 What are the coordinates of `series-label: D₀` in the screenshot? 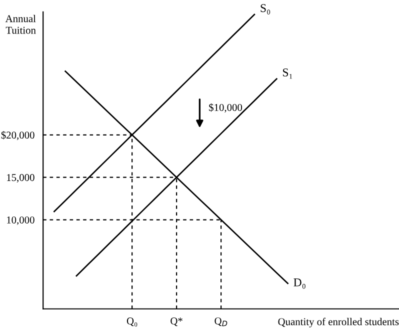 It's located at (300, 283).